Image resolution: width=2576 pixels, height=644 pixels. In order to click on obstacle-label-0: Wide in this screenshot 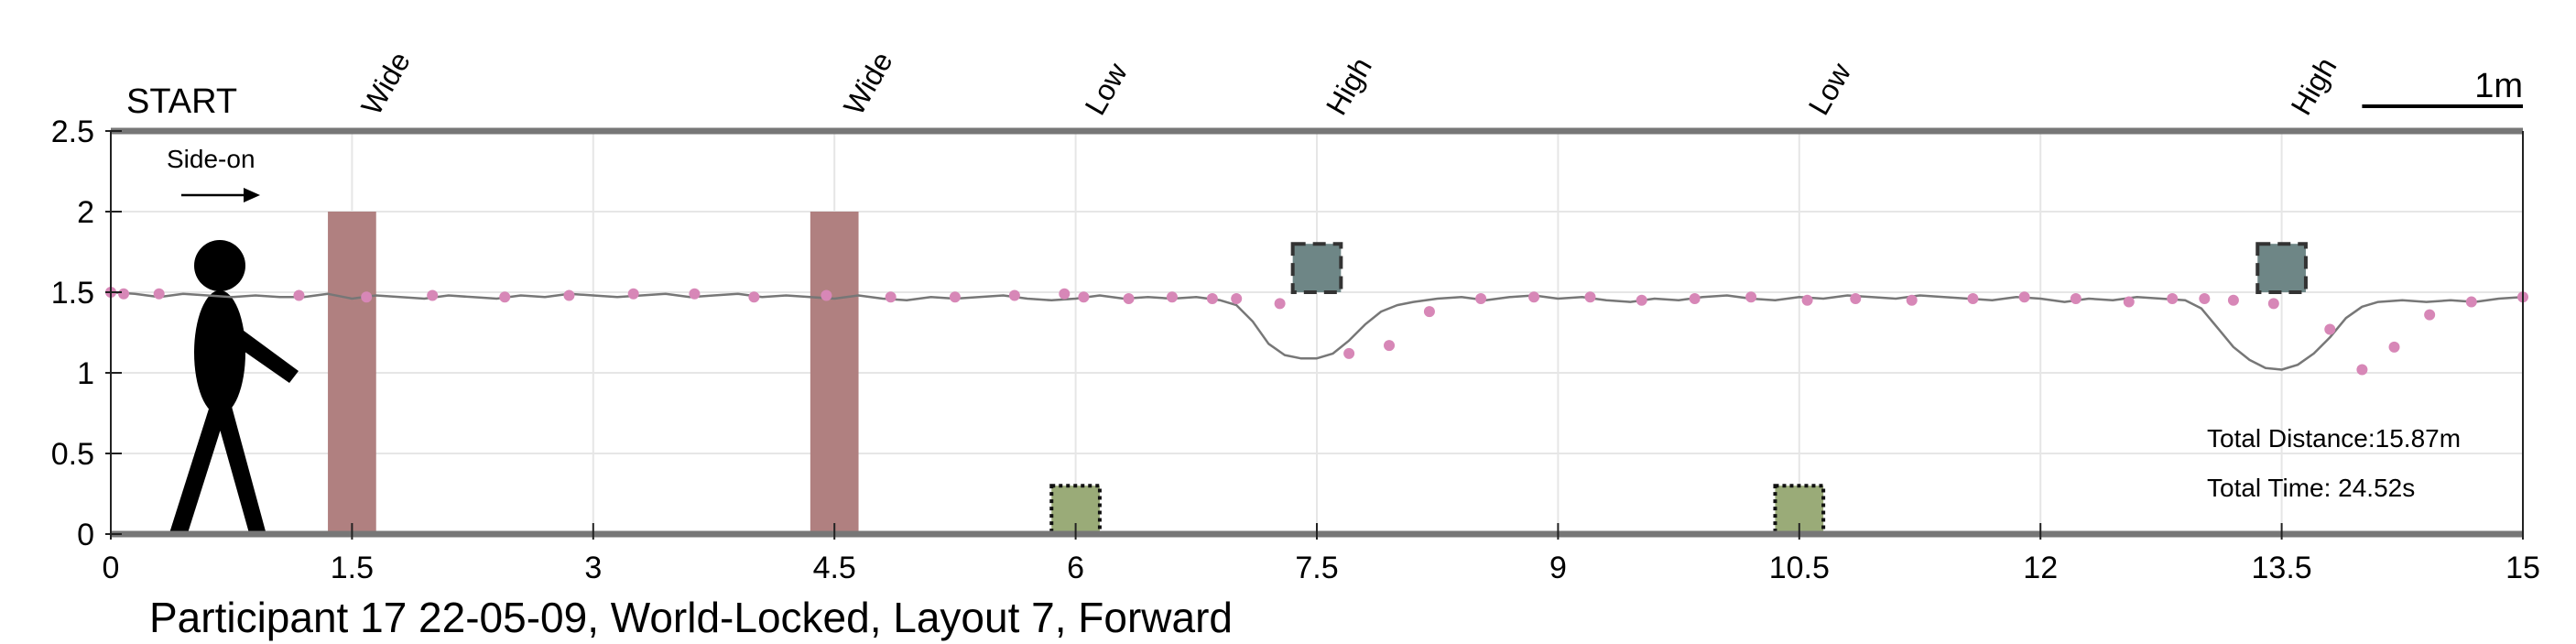, I will do `click(385, 83)`.